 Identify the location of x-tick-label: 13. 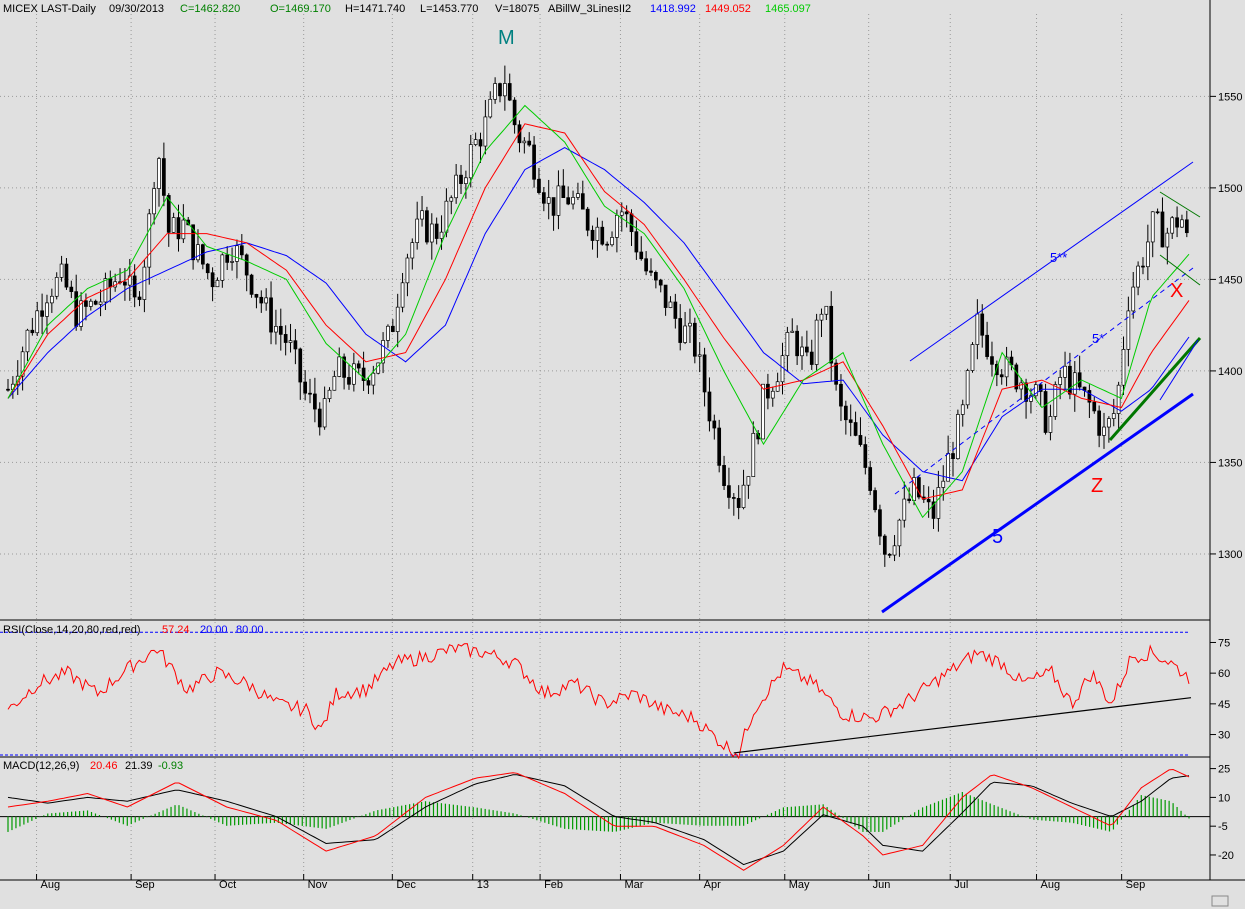
(483, 885).